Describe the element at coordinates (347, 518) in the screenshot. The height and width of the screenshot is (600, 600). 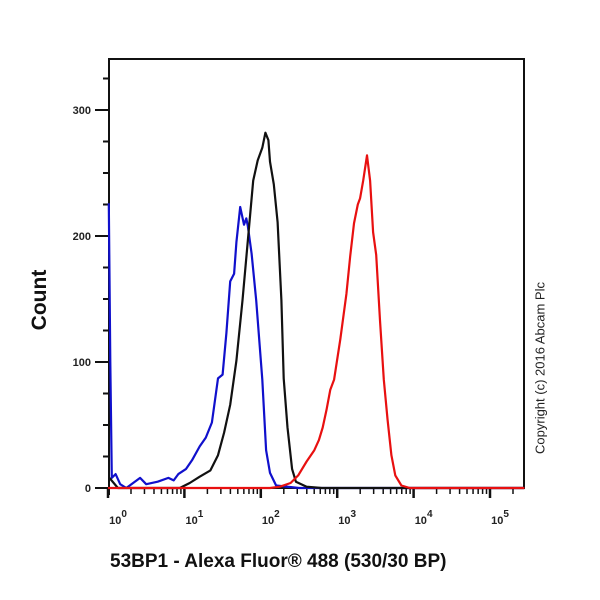
I see `x-tick-label: 10³` at that location.